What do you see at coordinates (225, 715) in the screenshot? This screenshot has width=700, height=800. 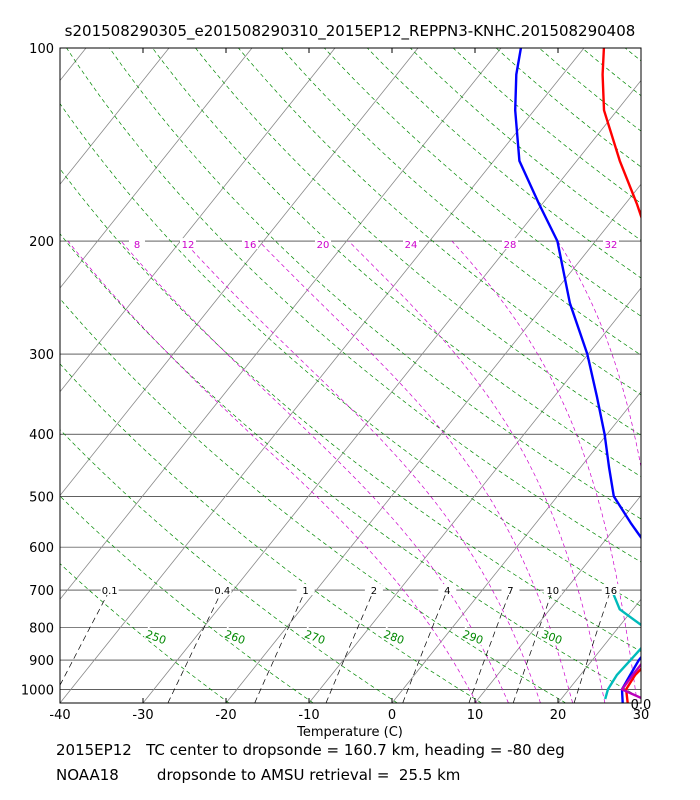 I see `x-tick-label: -20` at bounding box center [225, 715].